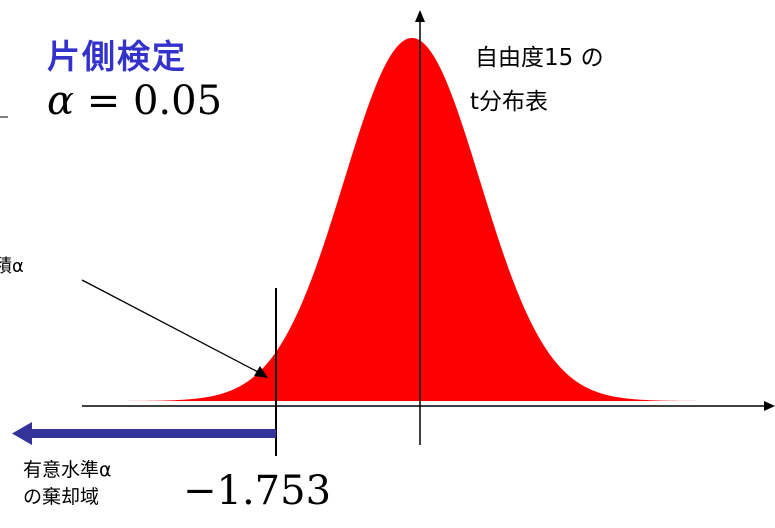 The height and width of the screenshot is (528, 775). What do you see at coordinates (177, 101) in the screenshot?
I see `alpha-value: 0.05` at bounding box center [177, 101].